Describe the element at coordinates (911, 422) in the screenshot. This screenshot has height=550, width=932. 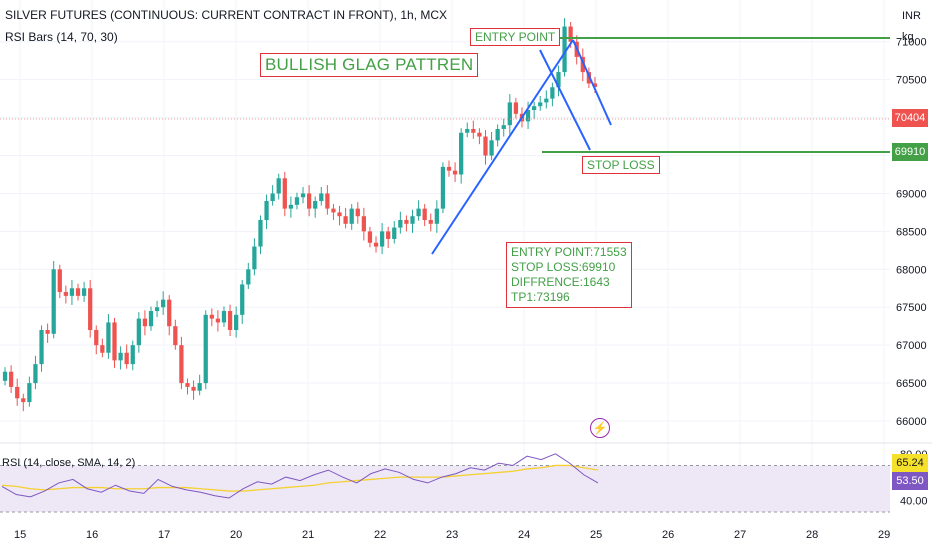
I see `y-tick-label: 66000` at that location.